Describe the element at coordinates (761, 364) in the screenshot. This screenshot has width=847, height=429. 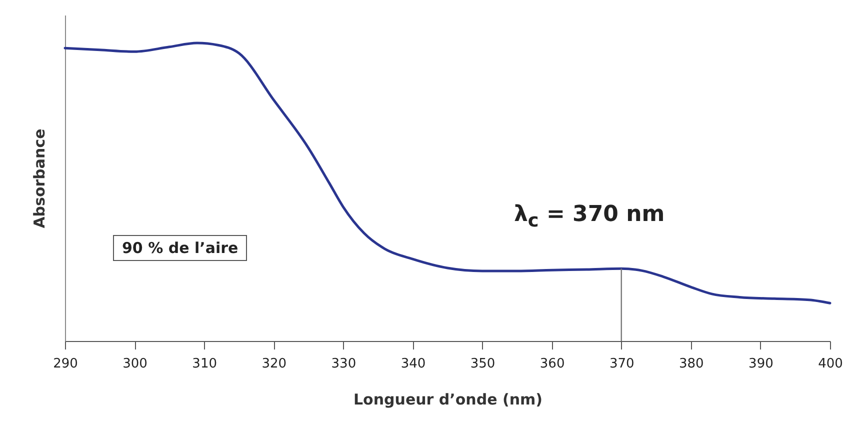
I see `x-tick-label: 390` at that location.